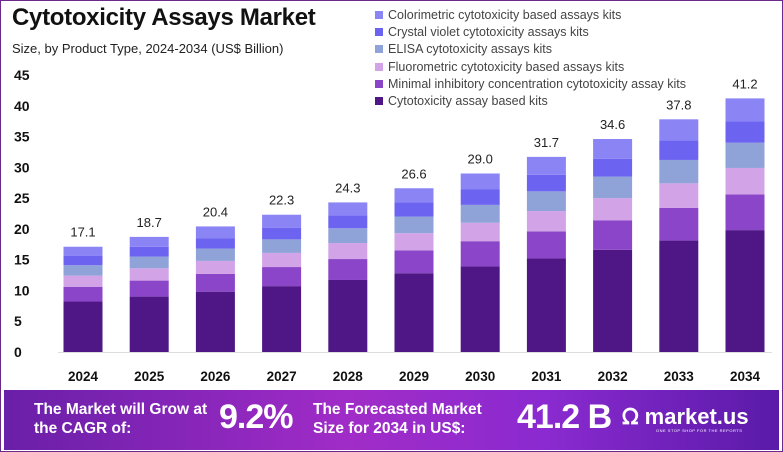  What do you see at coordinates (679, 296) in the screenshot?
I see `bar-segment-0-2033` at bounding box center [679, 296].